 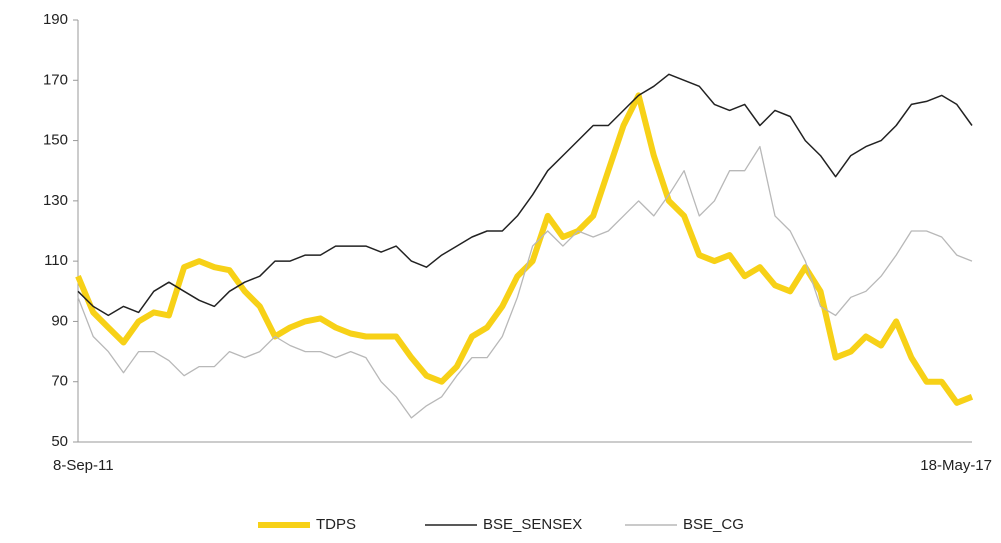 What do you see at coordinates (532, 524) in the screenshot?
I see `legend-label: BSE_SENSEX` at bounding box center [532, 524].